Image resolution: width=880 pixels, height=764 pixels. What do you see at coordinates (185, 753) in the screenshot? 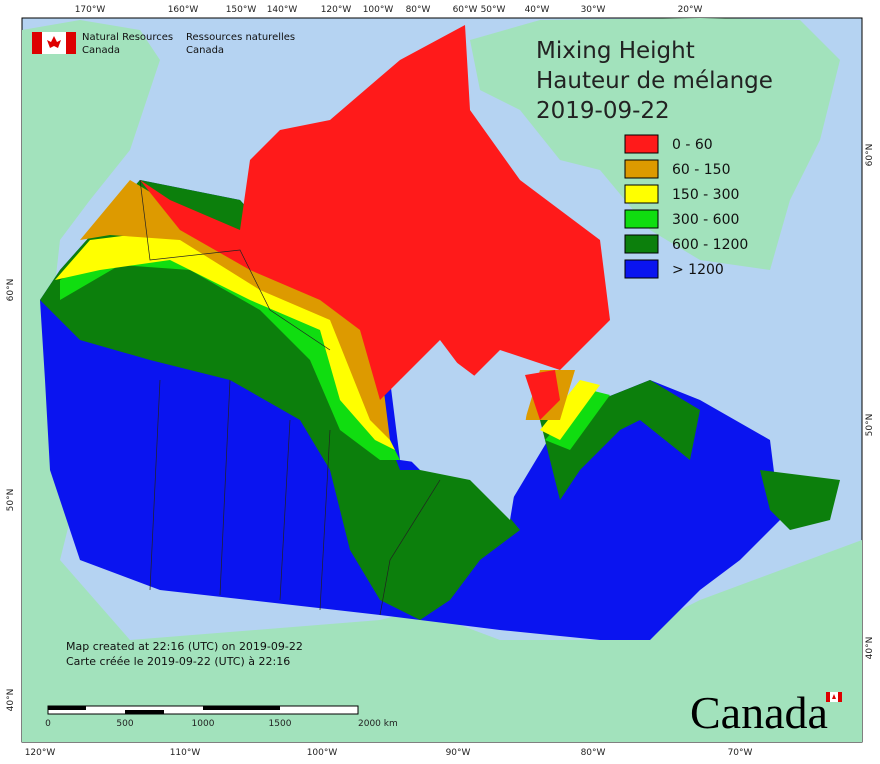
I see `longitude-label: 110°W` at bounding box center [185, 753].